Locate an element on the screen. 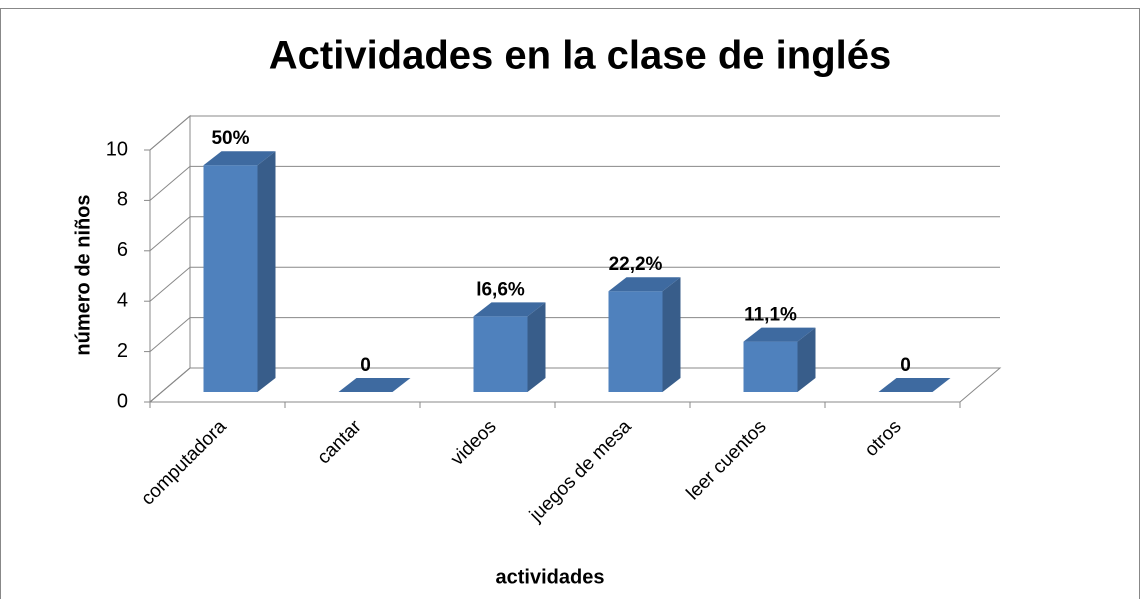 The height and width of the screenshot is (599, 1143). y-tick-label: 4 is located at coordinates (122, 300).